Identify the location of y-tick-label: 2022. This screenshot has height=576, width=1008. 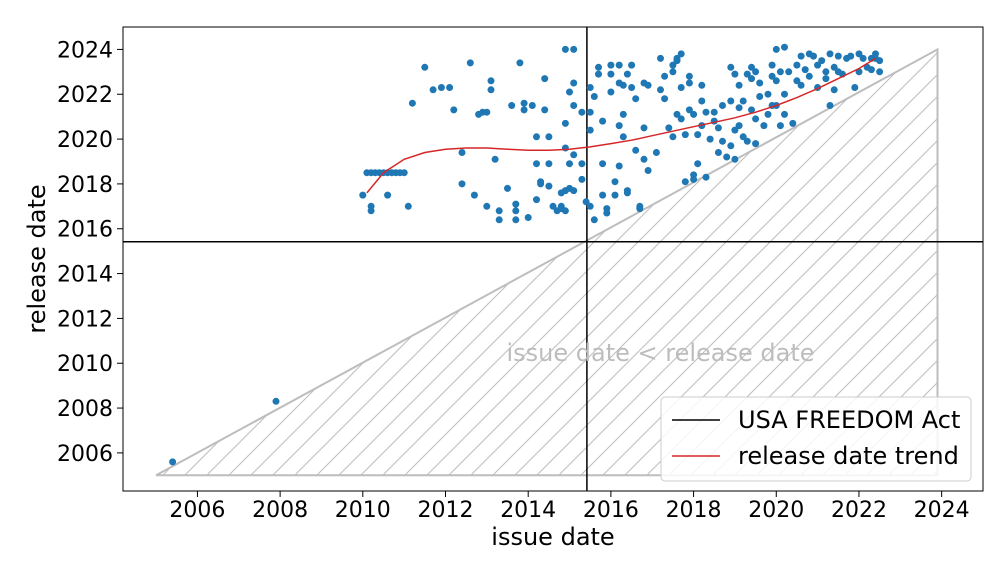
(85, 95).